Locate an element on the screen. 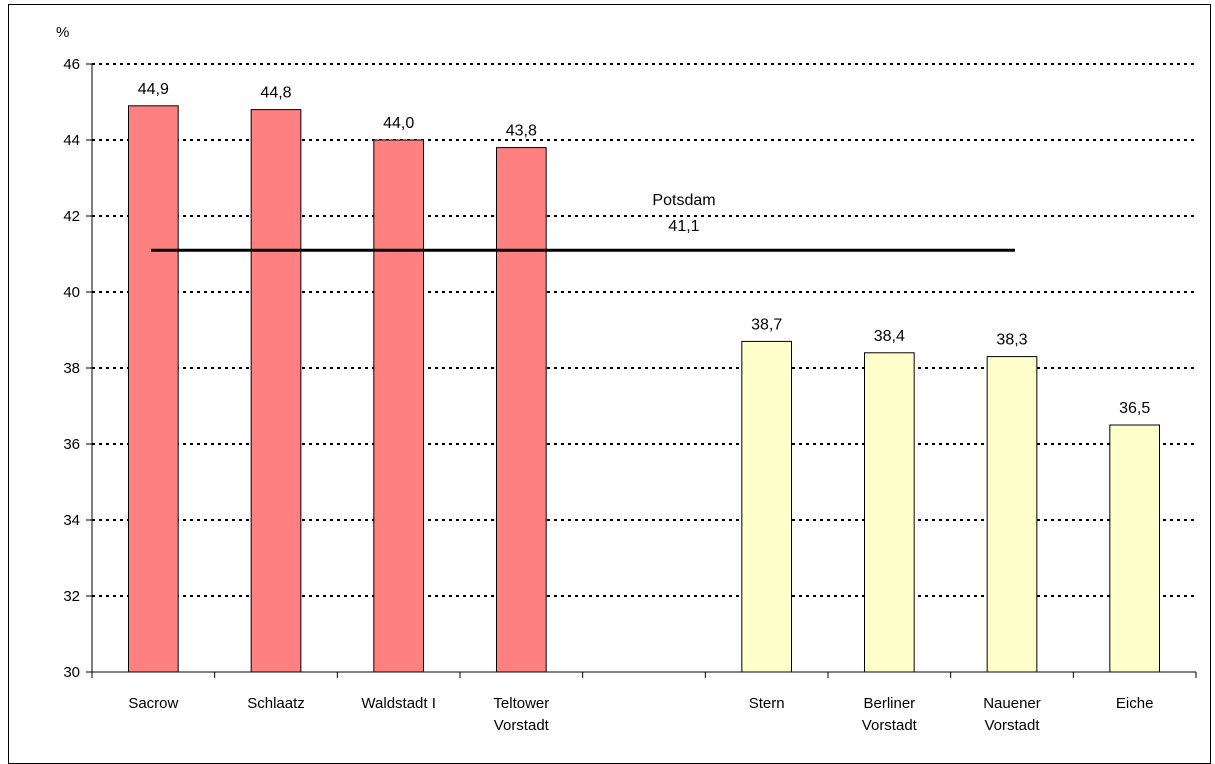 This screenshot has height=764, width=1215. y-tick-label: 36 is located at coordinates (71, 444).